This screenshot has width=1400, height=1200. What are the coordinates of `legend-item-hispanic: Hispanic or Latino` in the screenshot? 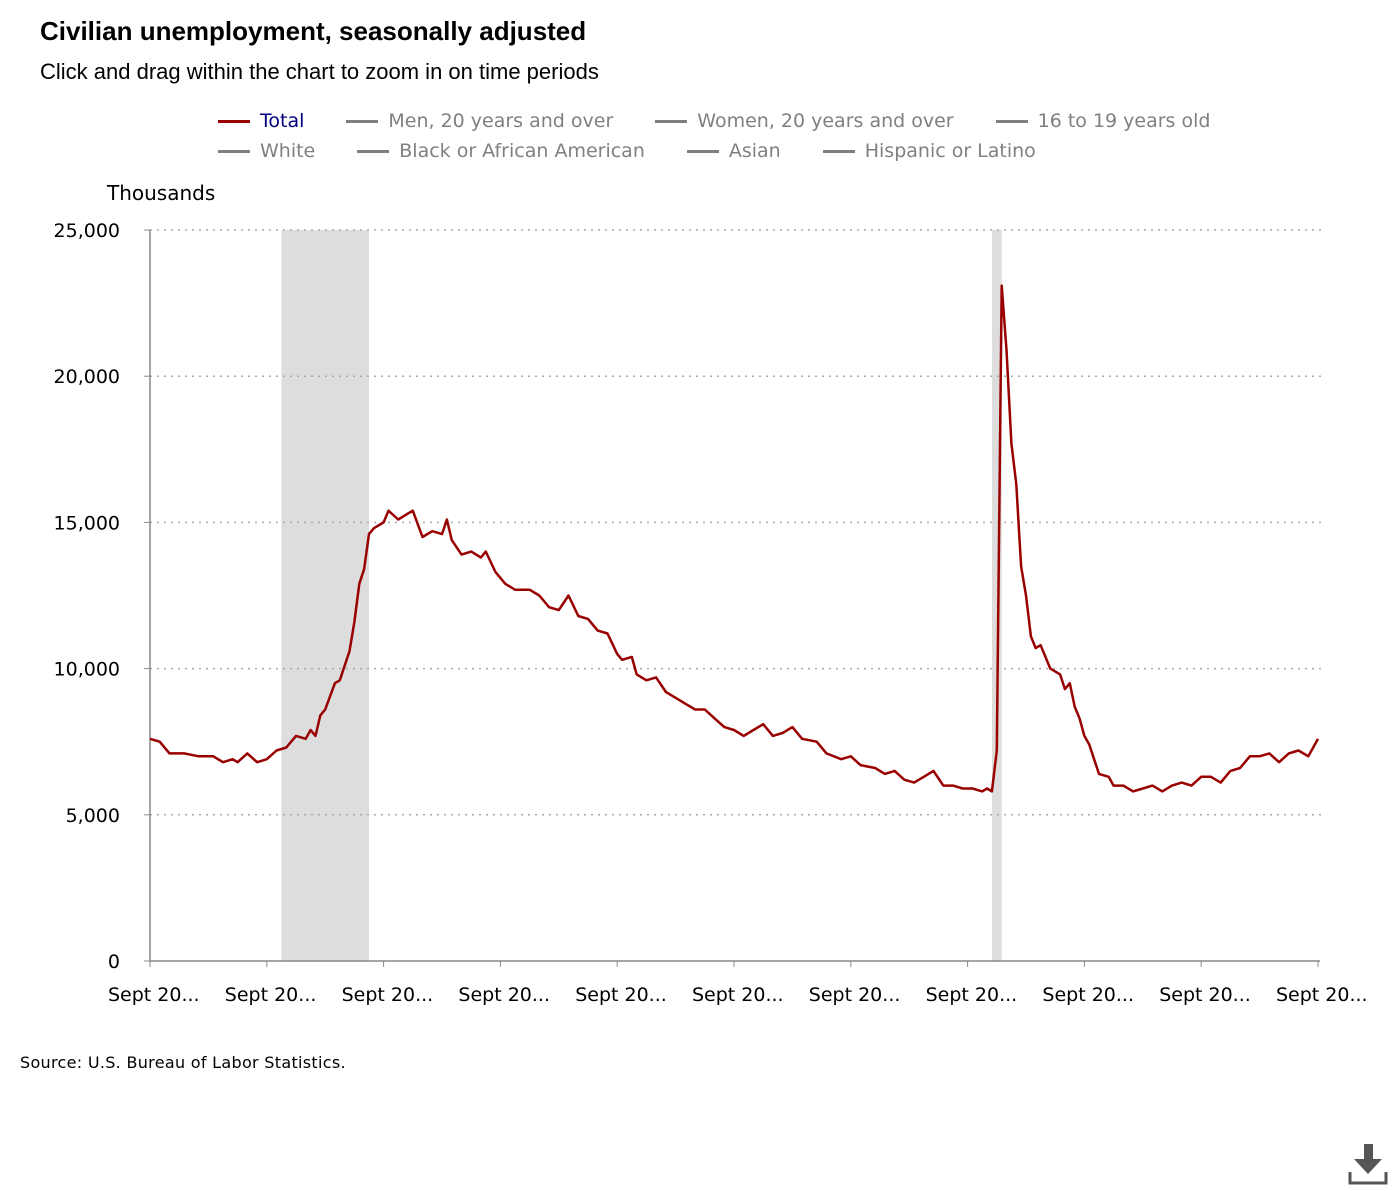 It's located at (929, 151).